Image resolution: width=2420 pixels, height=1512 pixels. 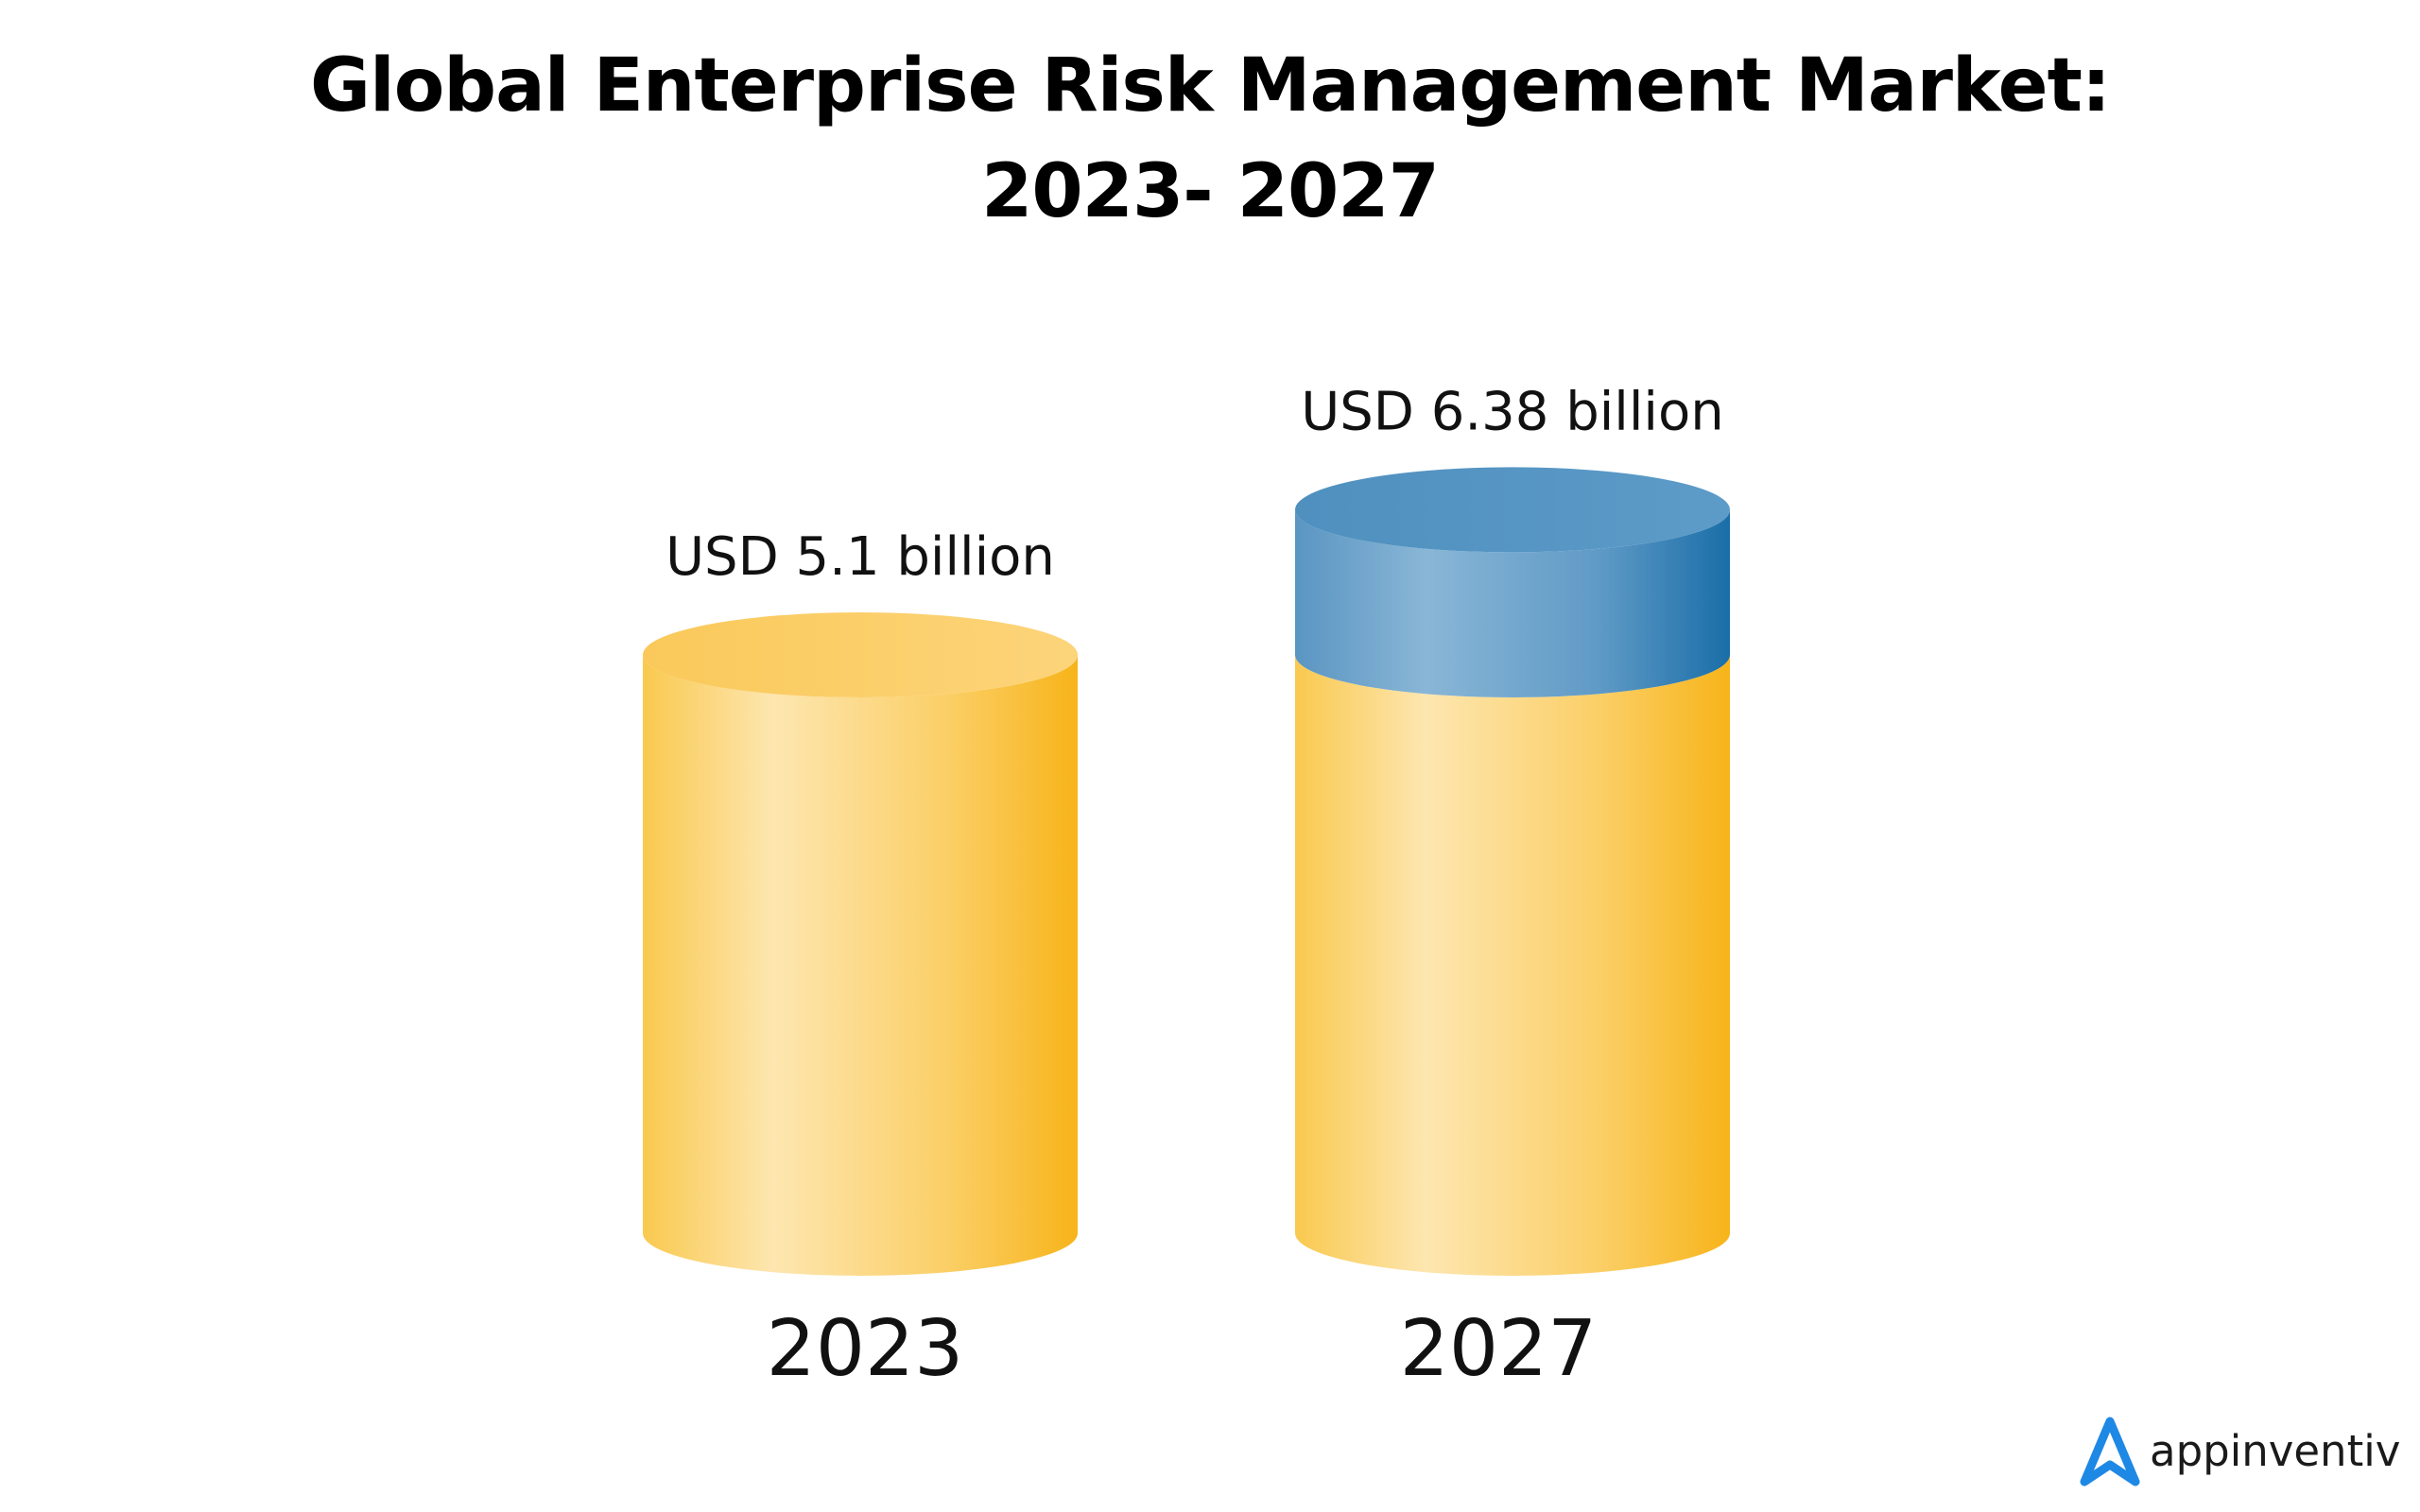 What do you see at coordinates (1512, 603) in the screenshot?
I see `cylinder-growth-segment-2027` at bounding box center [1512, 603].